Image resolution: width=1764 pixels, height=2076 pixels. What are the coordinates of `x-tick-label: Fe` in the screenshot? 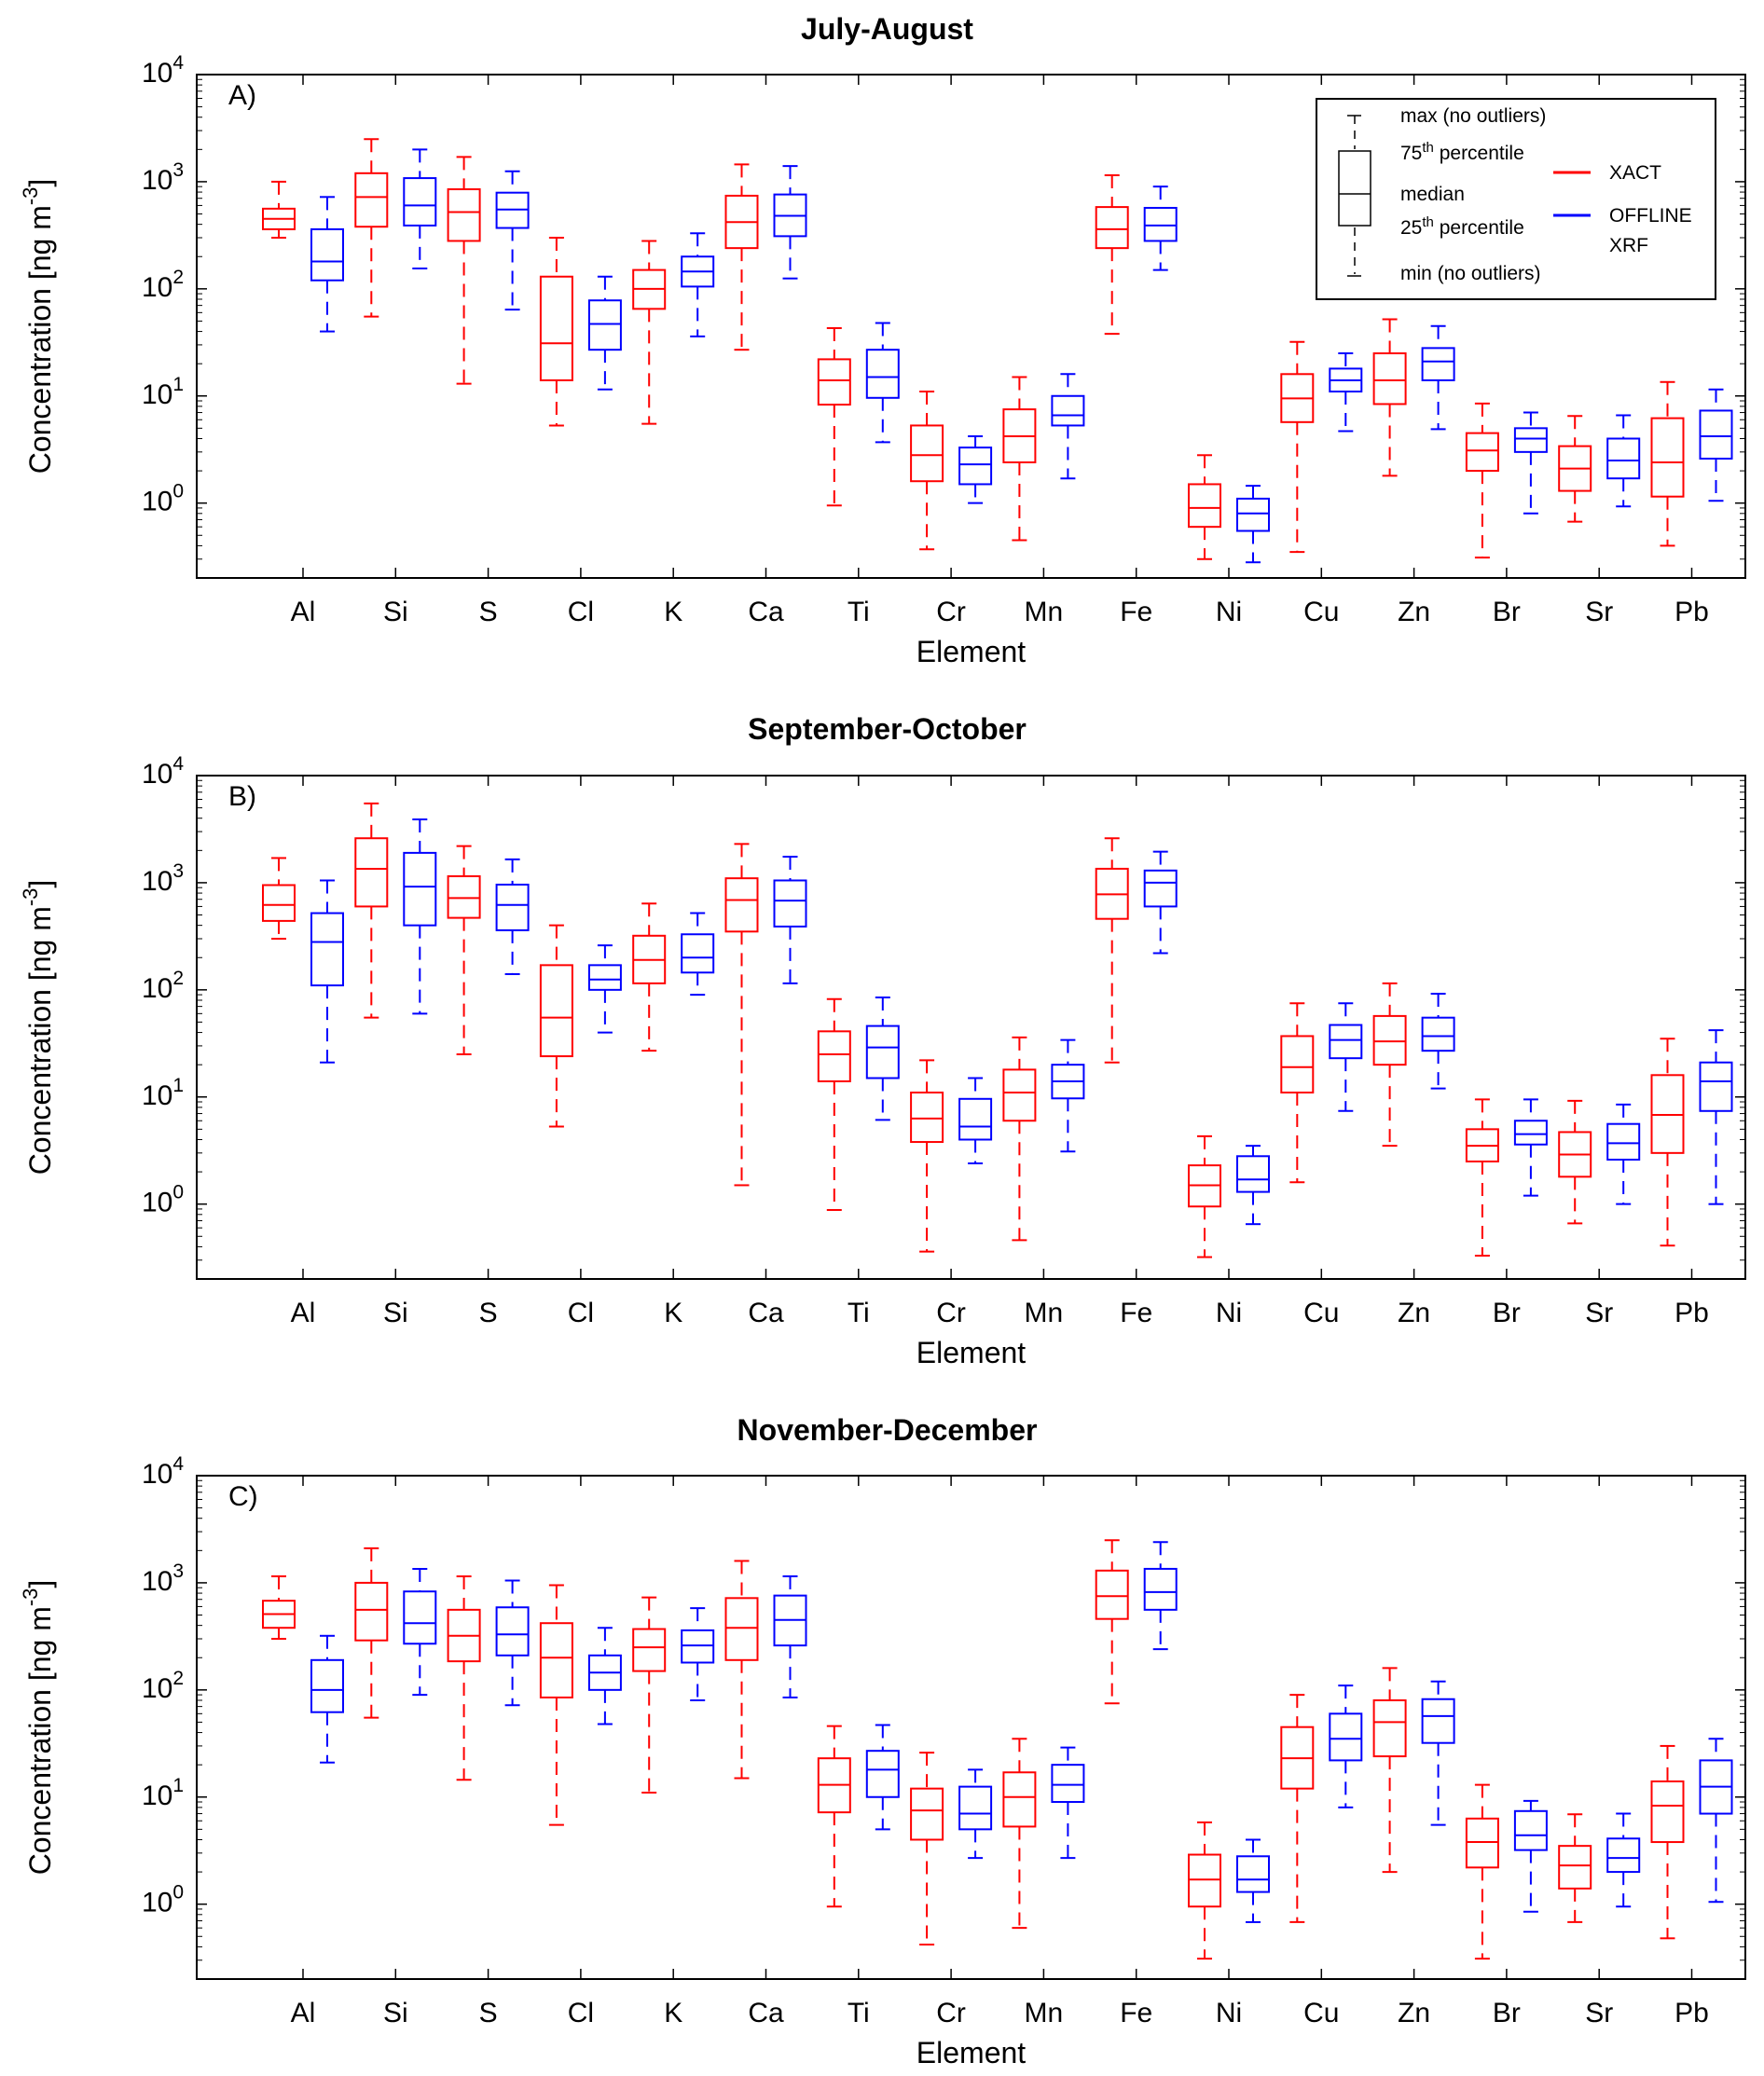 It's located at (1136, 1313).